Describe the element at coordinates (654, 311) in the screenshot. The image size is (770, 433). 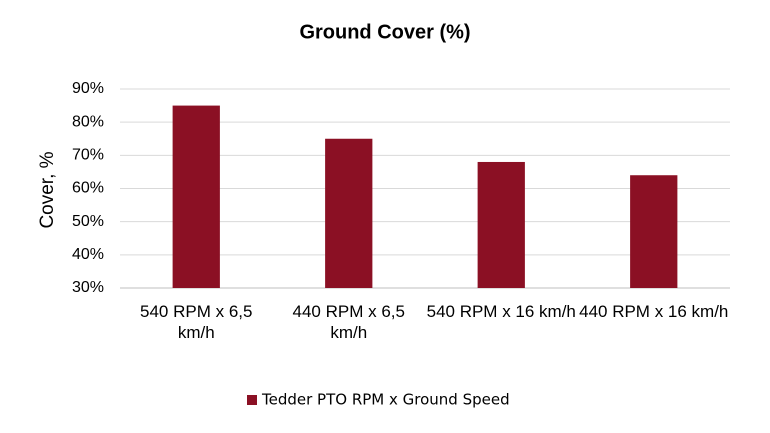
I see `x-tick-label: 440 RPM x 16 km/h` at that location.